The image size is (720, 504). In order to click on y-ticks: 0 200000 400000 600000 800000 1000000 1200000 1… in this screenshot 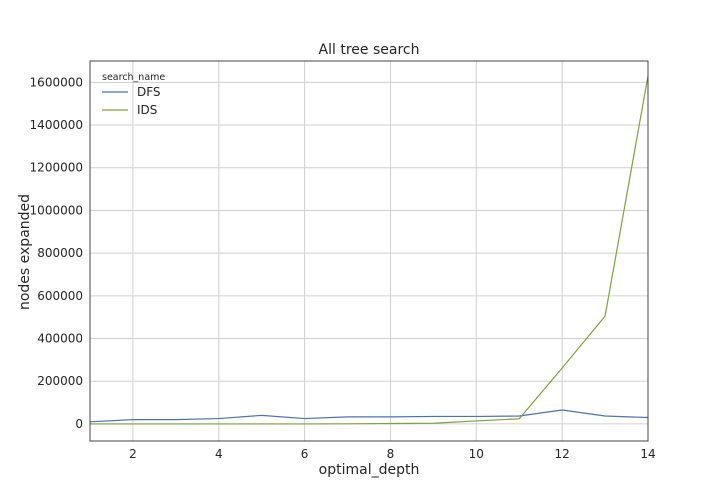, I will do `click(56, 253)`.